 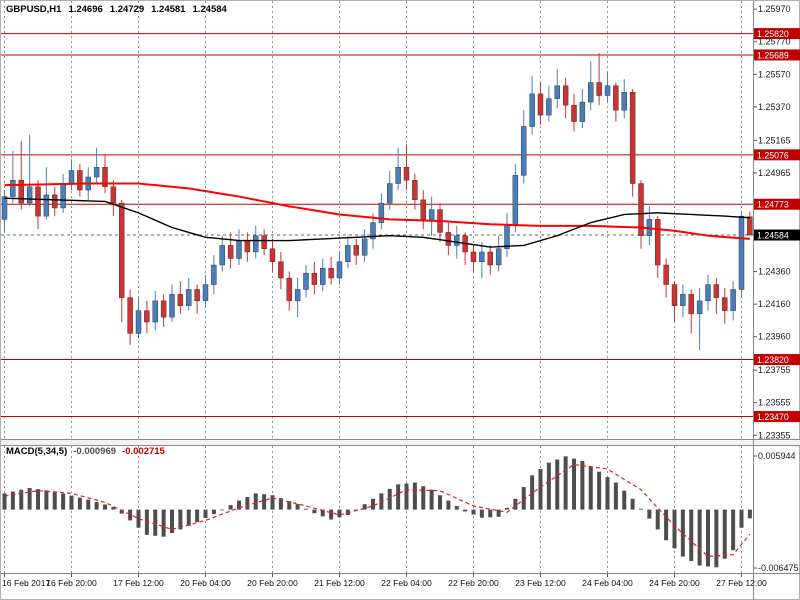 What do you see at coordinates (741, 583) in the screenshot?
I see `time-label: 27 Feb 12:00` at bounding box center [741, 583].